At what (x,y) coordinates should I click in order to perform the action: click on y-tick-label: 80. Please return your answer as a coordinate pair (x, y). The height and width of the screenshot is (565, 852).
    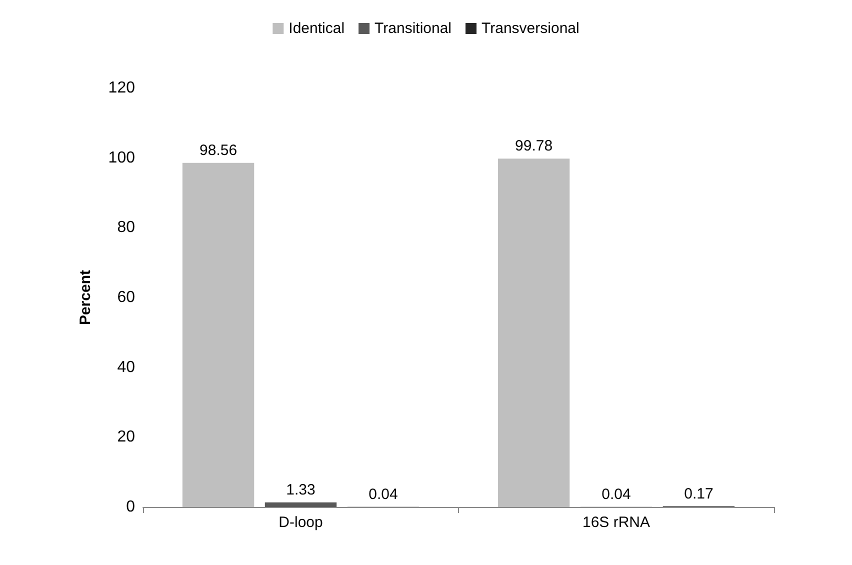
    Looking at the image, I should click on (126, 227).